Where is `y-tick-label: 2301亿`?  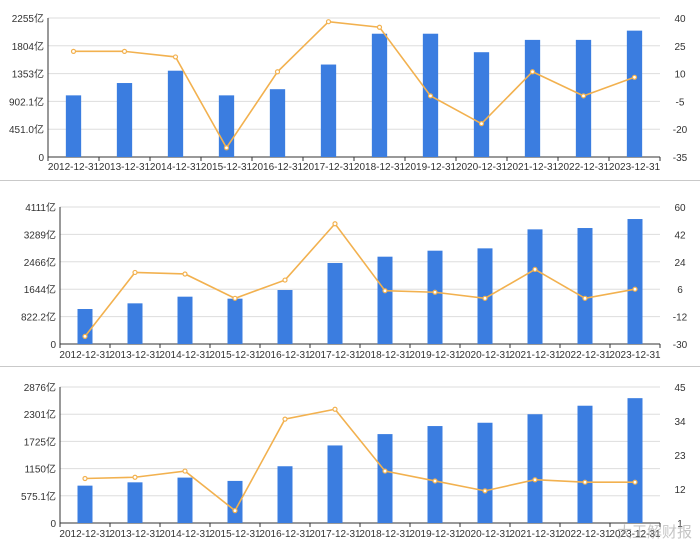 y-tick-label: 2301亿 is located at coordinates (40, 414).